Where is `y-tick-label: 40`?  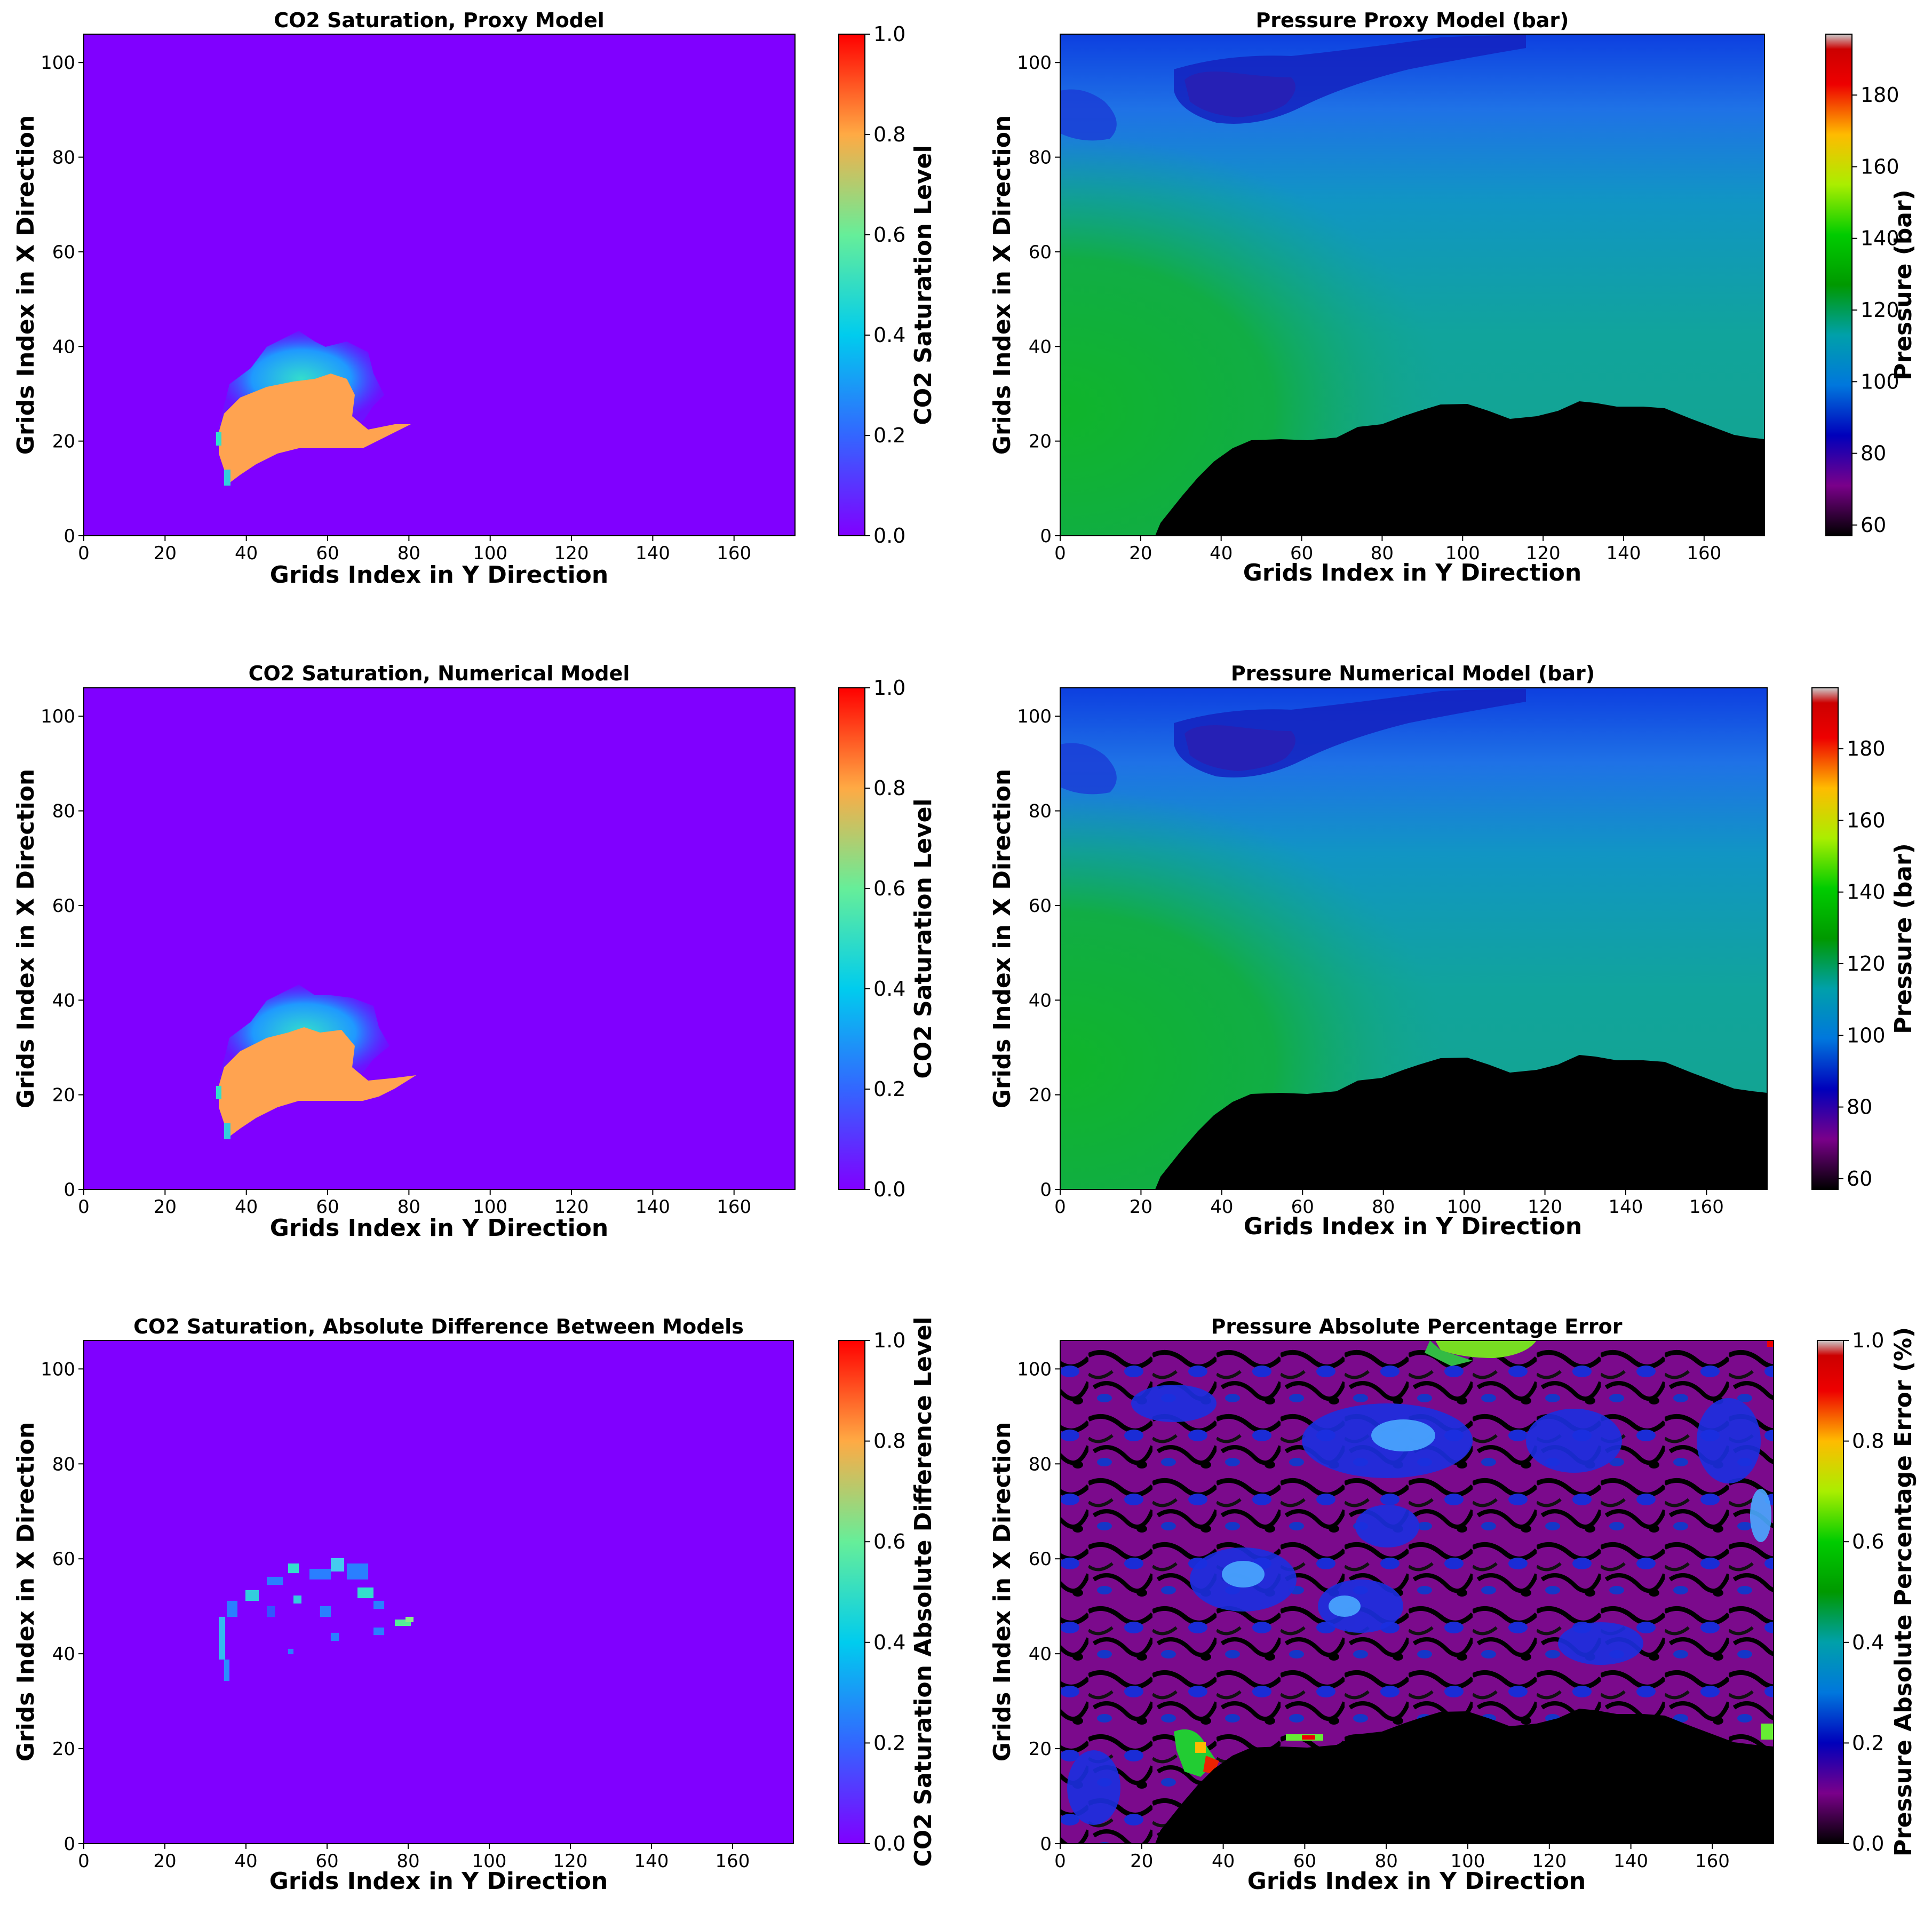
y-tick-label: 40 is located at coordinates (63, 1000).